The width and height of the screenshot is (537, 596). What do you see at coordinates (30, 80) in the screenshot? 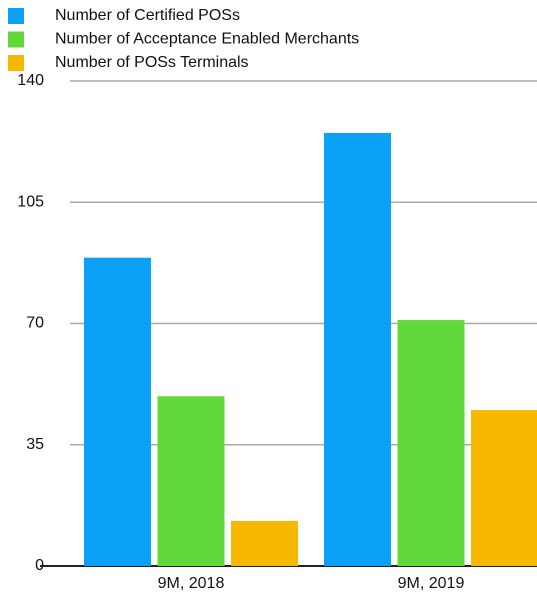
I see `y-tick-label: 140` at bounding box center [30, 80].